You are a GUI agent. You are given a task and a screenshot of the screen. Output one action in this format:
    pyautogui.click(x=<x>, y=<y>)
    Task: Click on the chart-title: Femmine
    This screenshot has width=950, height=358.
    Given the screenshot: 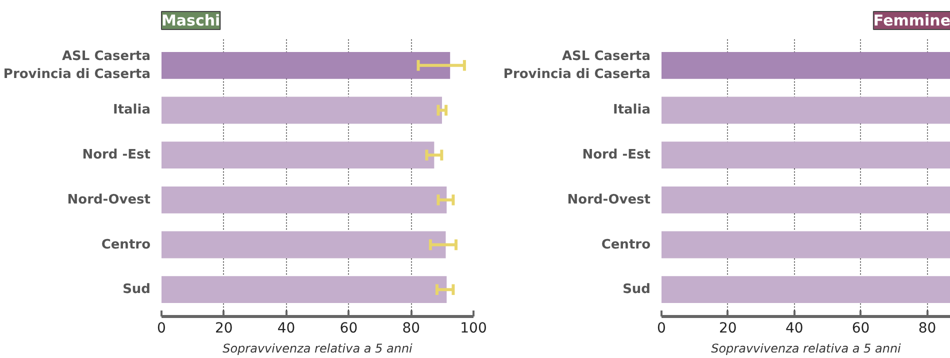 What is the action you would take?
    pyautogui.click(x=911, y=21)
    